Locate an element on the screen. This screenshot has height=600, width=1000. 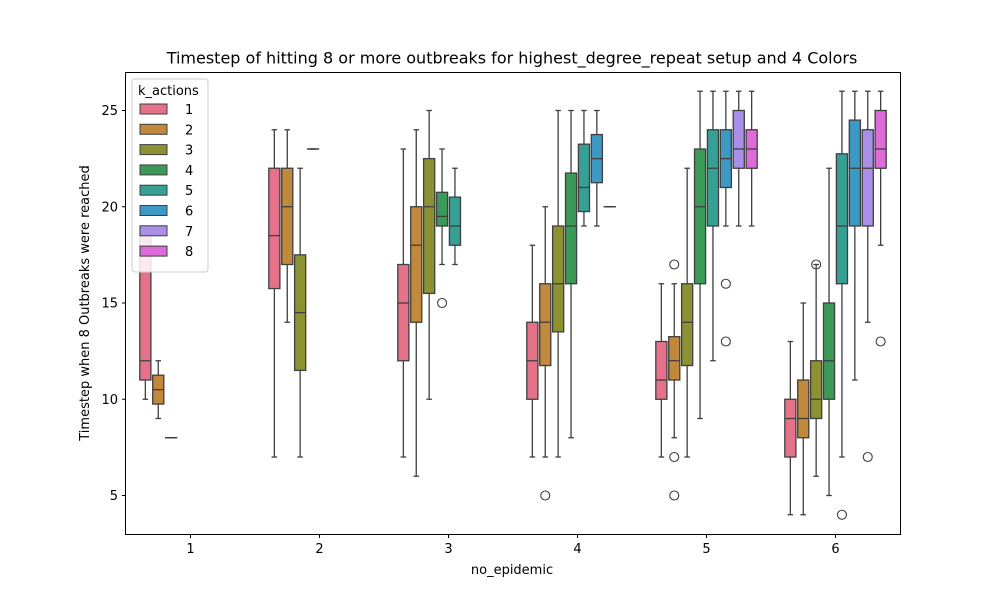
box-k5-epi6 is located at coordinates (842, 305).